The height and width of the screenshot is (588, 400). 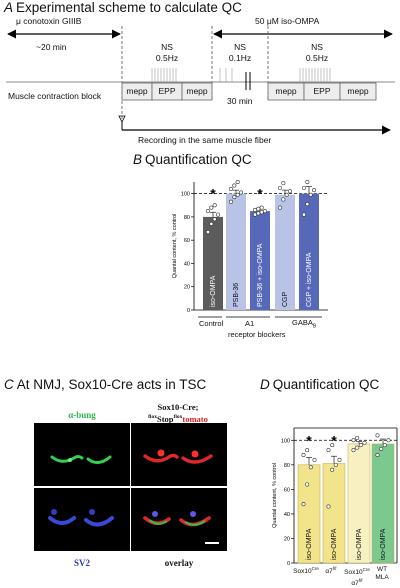 What do you see at coordinates (257, 334) in the screenshot?
I see `receptor-blockers-label: receptor blockers` at bounding box center [257, 334].